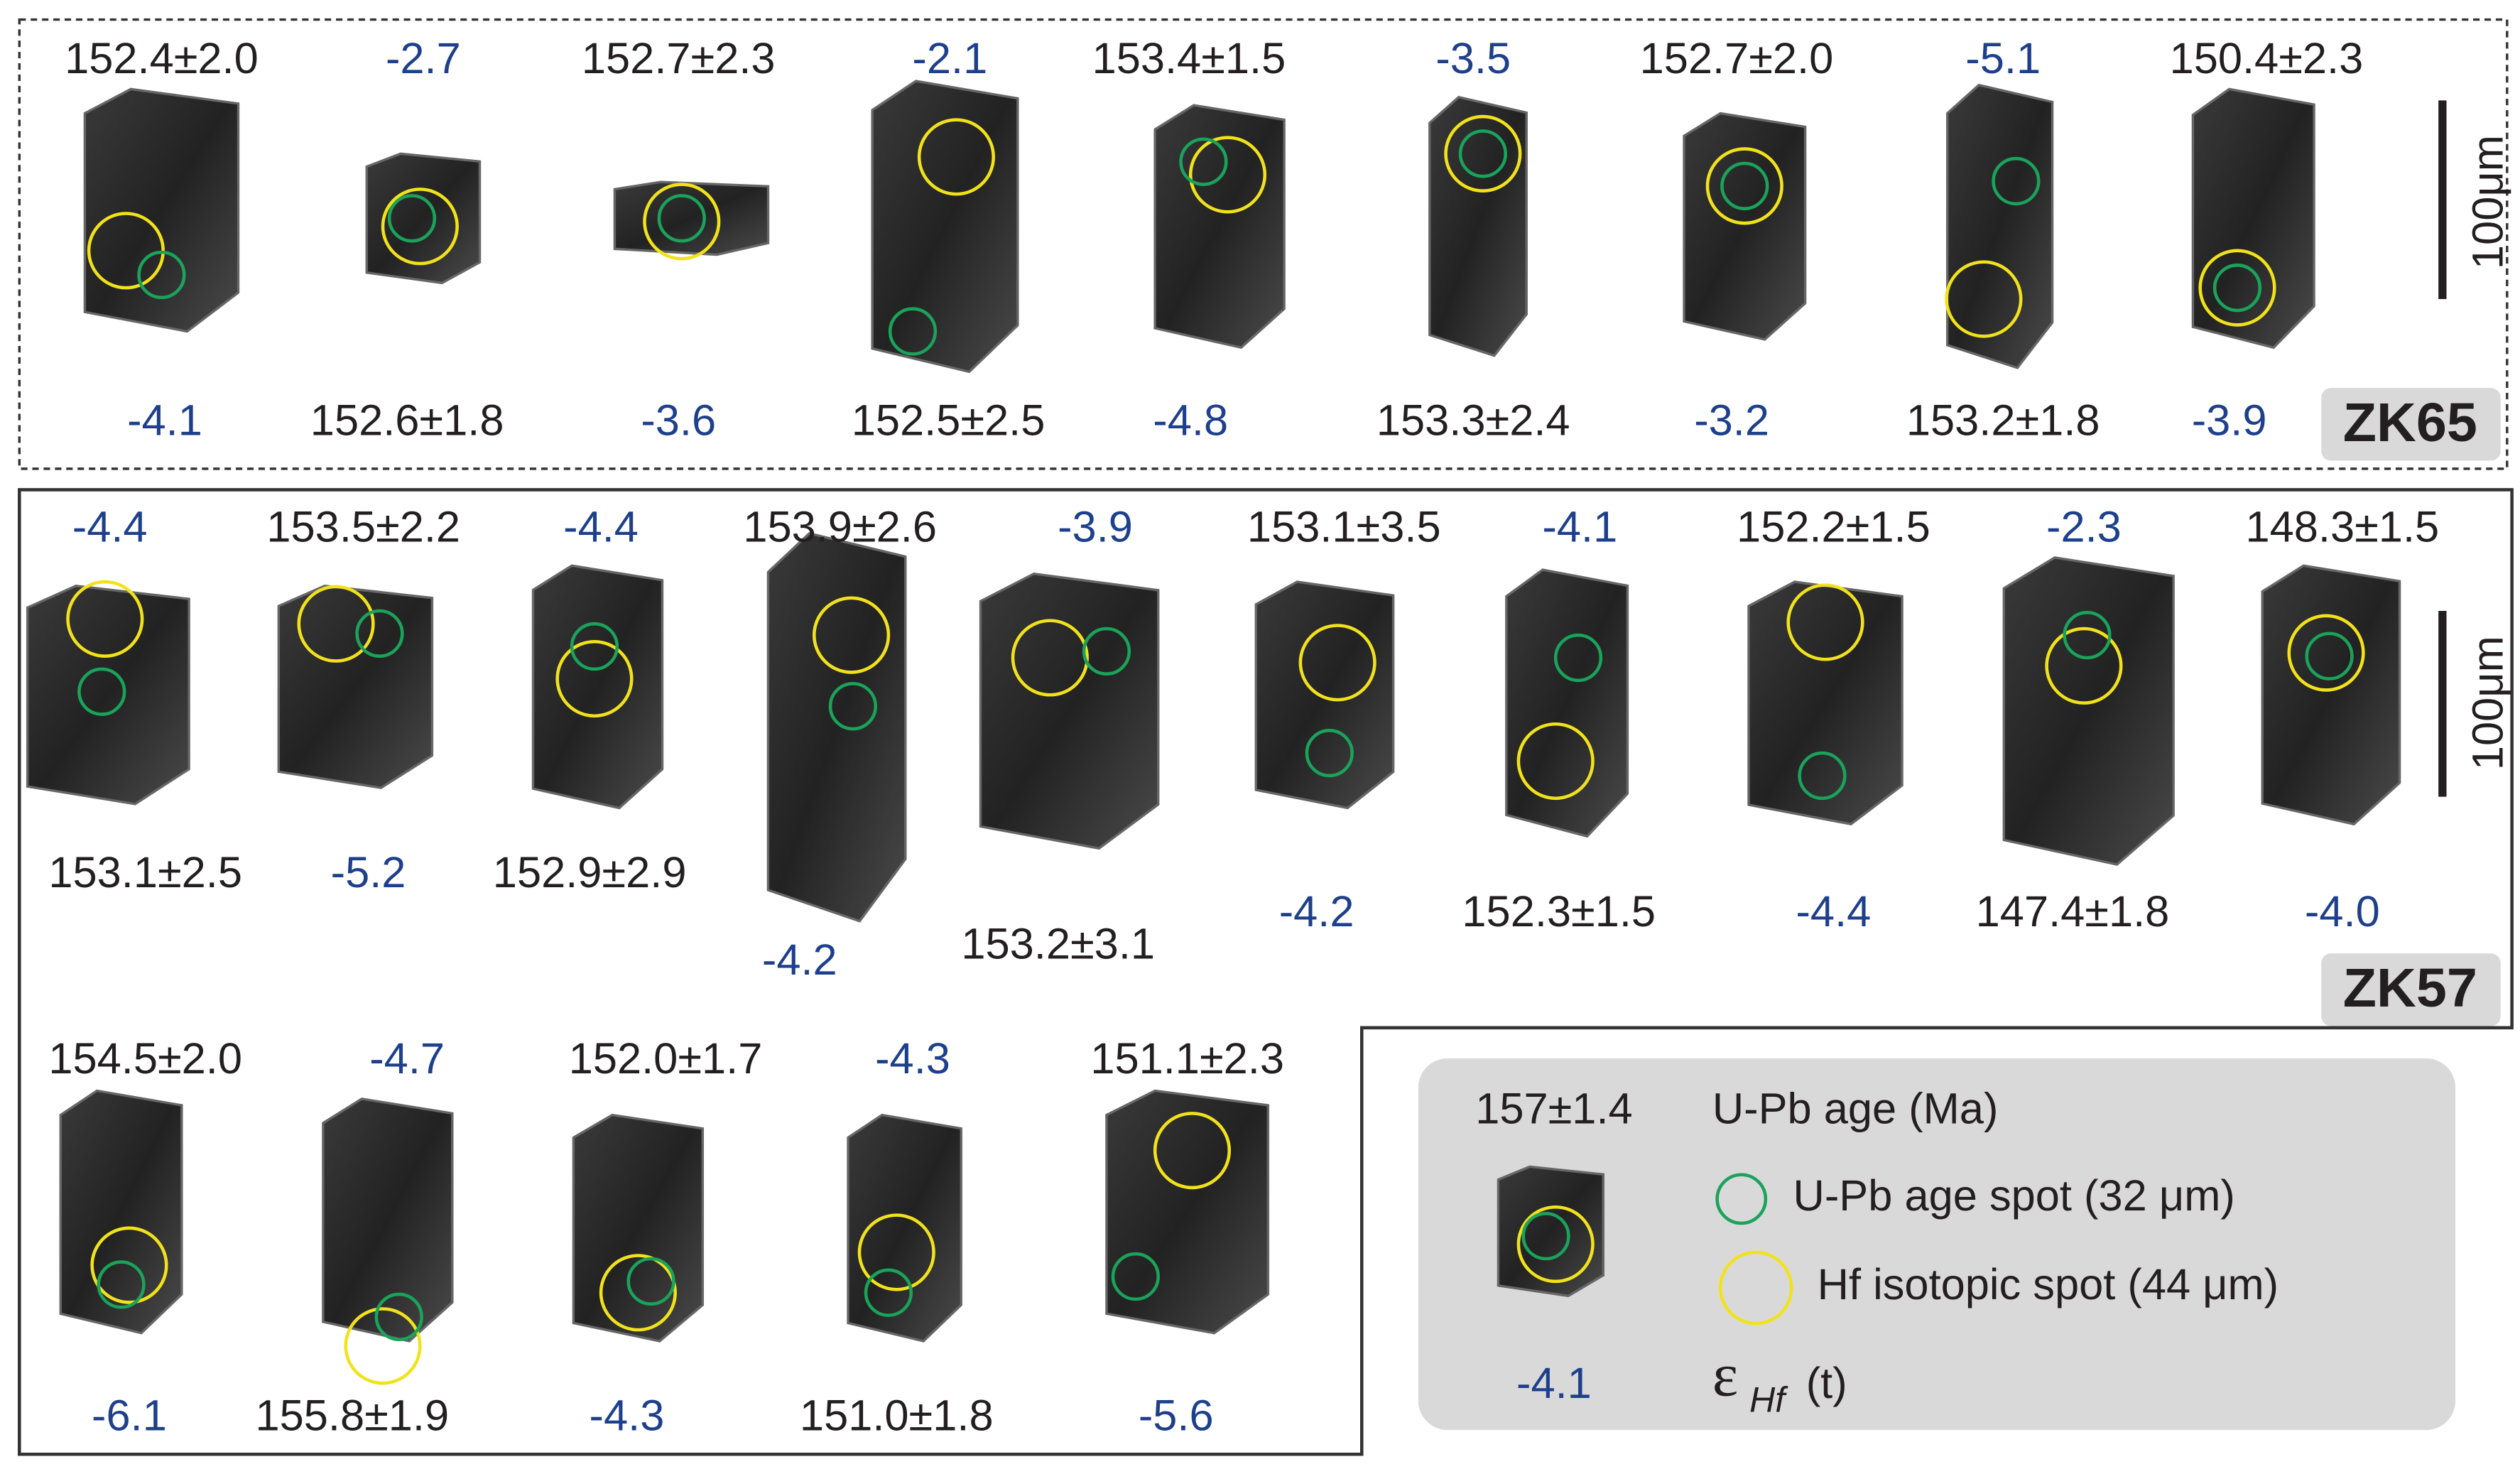 This screenshot has width=2520, height=1469. I want to click on zk57-tag: ZK57, so click(2410, 988).